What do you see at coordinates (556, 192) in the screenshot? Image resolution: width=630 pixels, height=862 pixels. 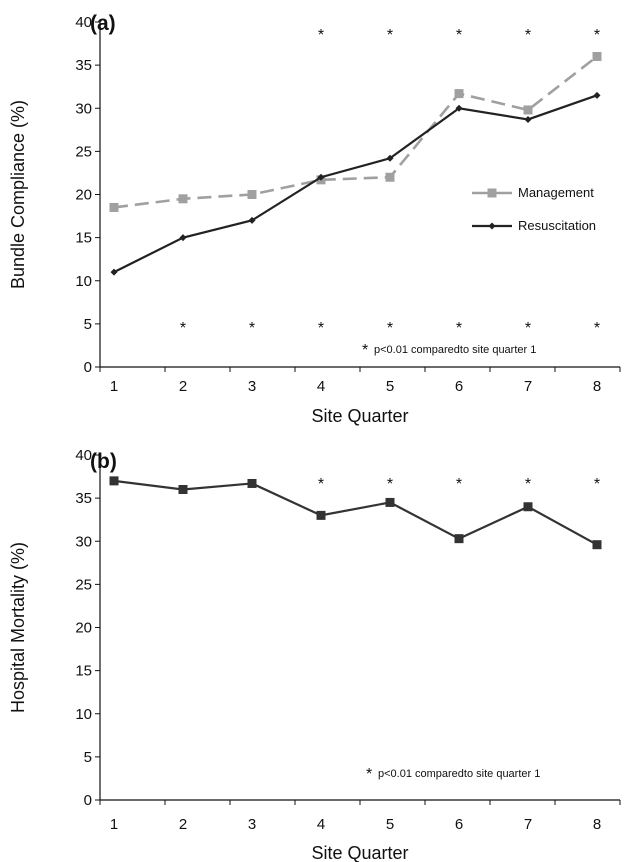 I see `legend-label: Management` at bounding box center [556, 192].